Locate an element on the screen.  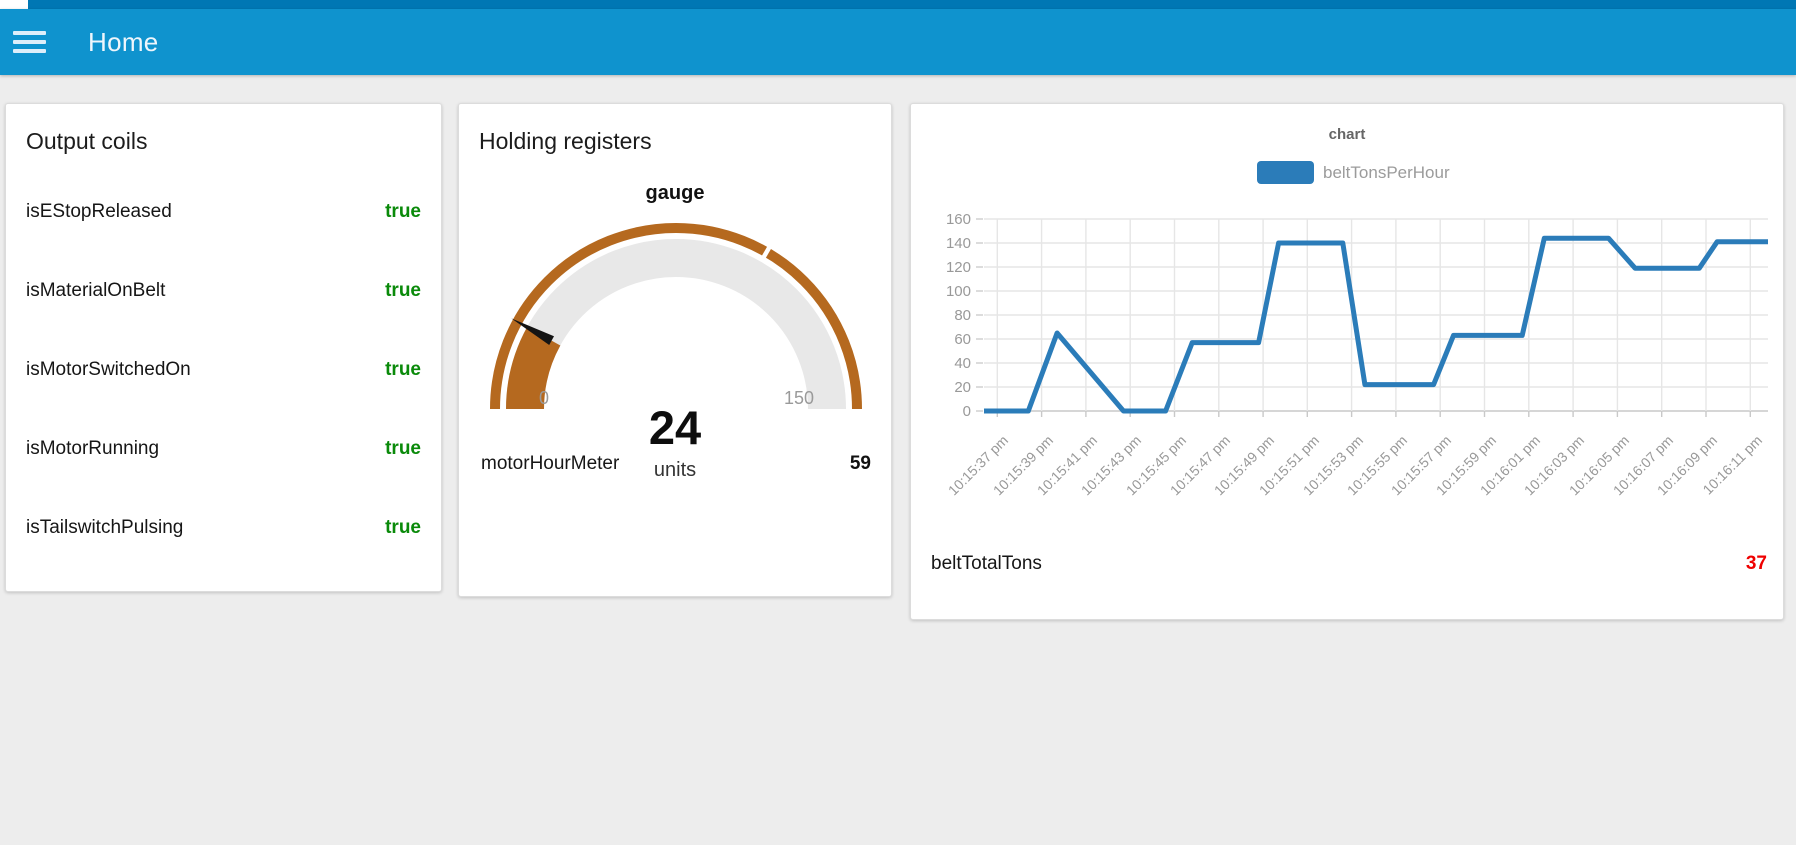
coil-row: isTailswitchPulsing true is located at coordinates (223, 527).